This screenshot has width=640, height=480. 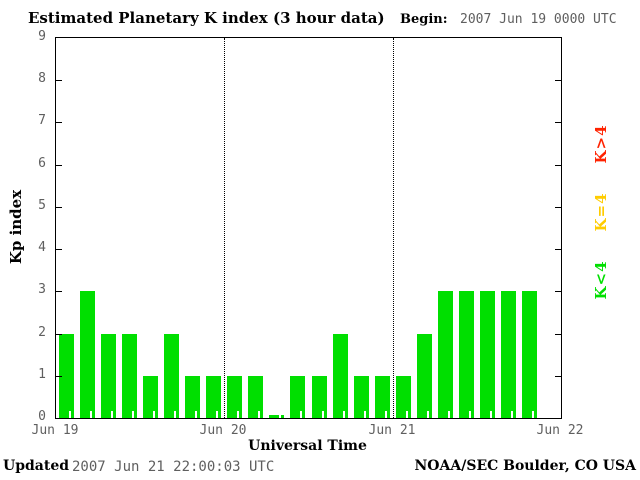 What do you see at coordinates (424, 19) in the screenshot?
I see `begin-label: Begin:` at bounding box center [424, 19].